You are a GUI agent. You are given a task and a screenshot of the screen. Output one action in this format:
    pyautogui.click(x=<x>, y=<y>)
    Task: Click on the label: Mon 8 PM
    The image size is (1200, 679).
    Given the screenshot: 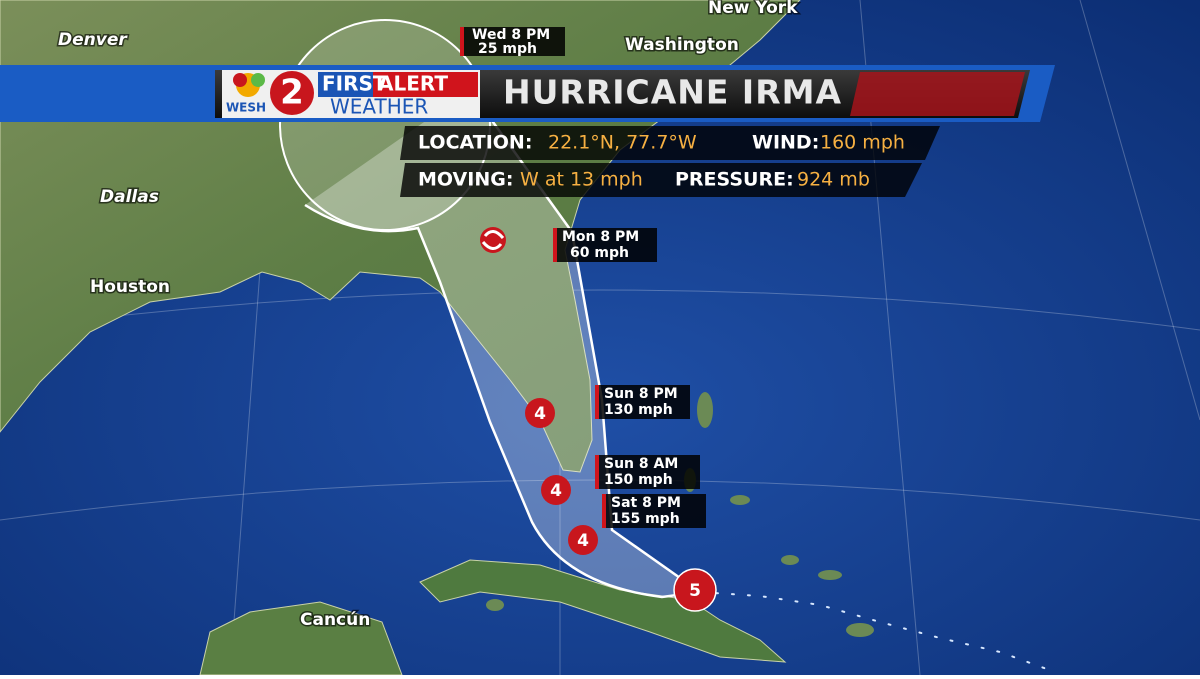 What is the action you would take?
    pyautogui.click(x=600, y=237)
    